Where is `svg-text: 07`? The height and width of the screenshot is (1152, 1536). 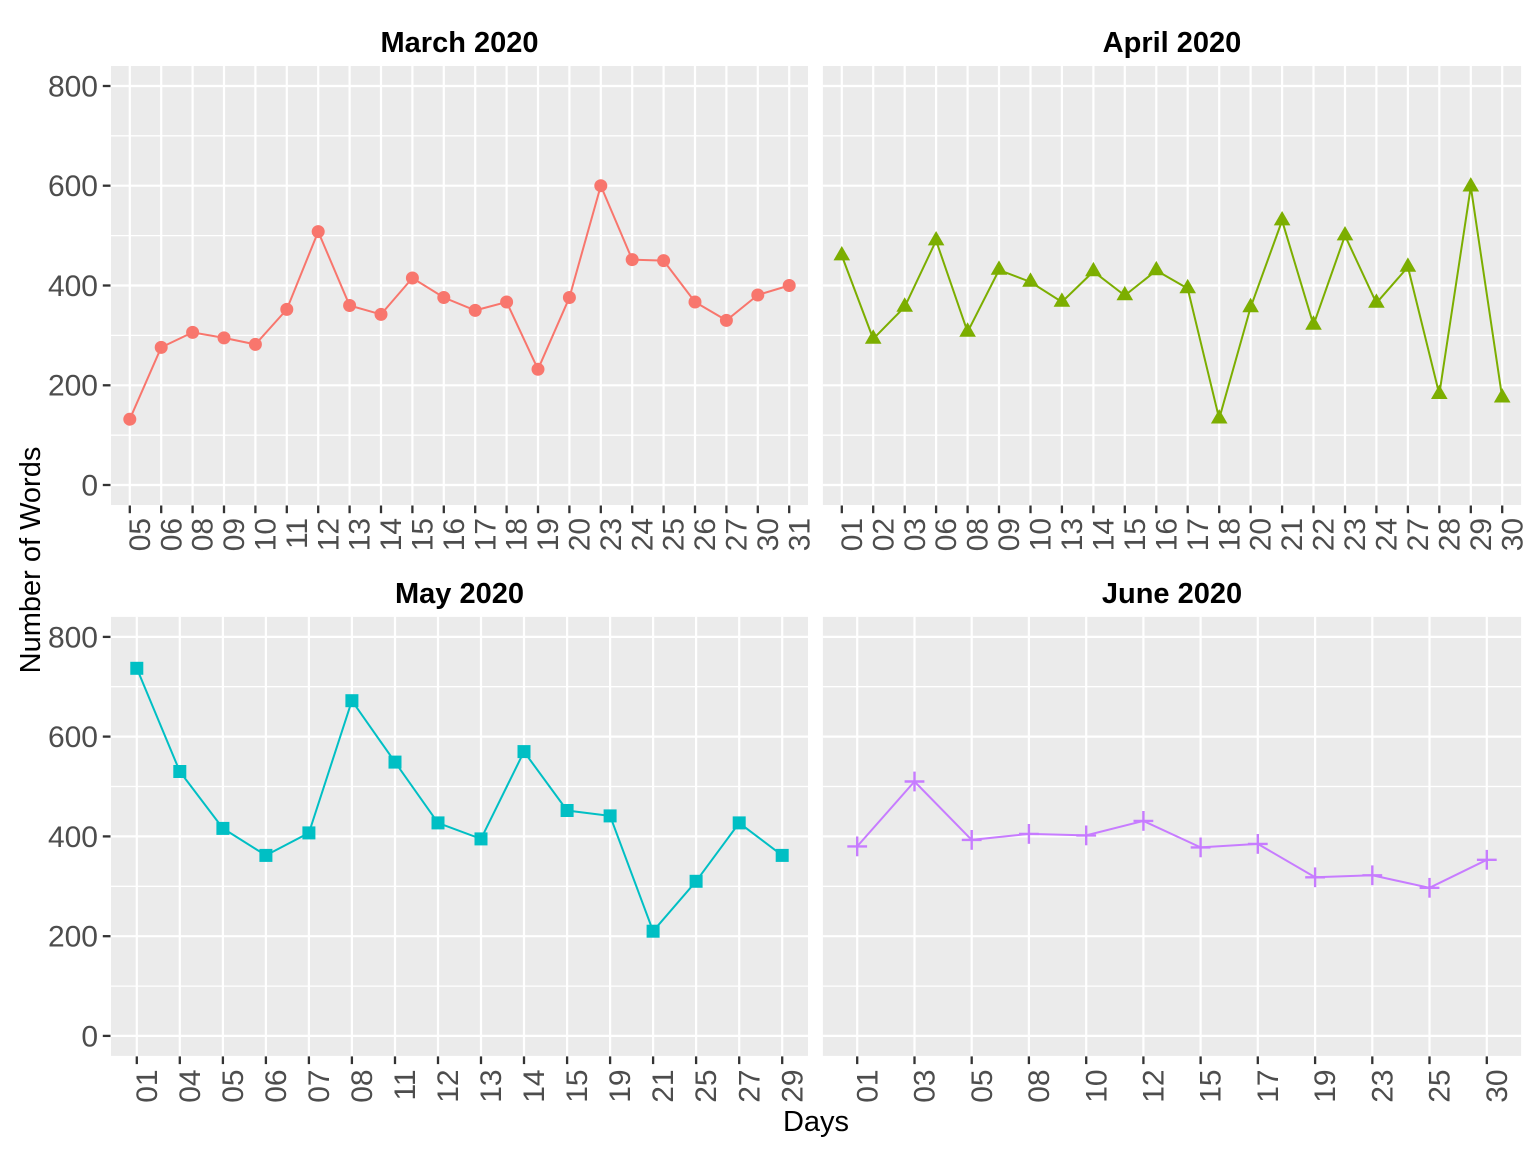 svg-text: 07 is located at coordinates (319, 1085).